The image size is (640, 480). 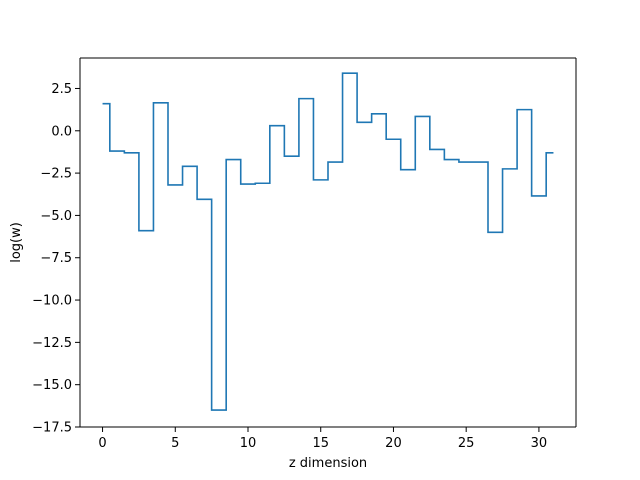 What do you see at coordinates (52, 385) in the screenshot?
I see `y-tick-label: −15.0` at bounding box center [52, 385].